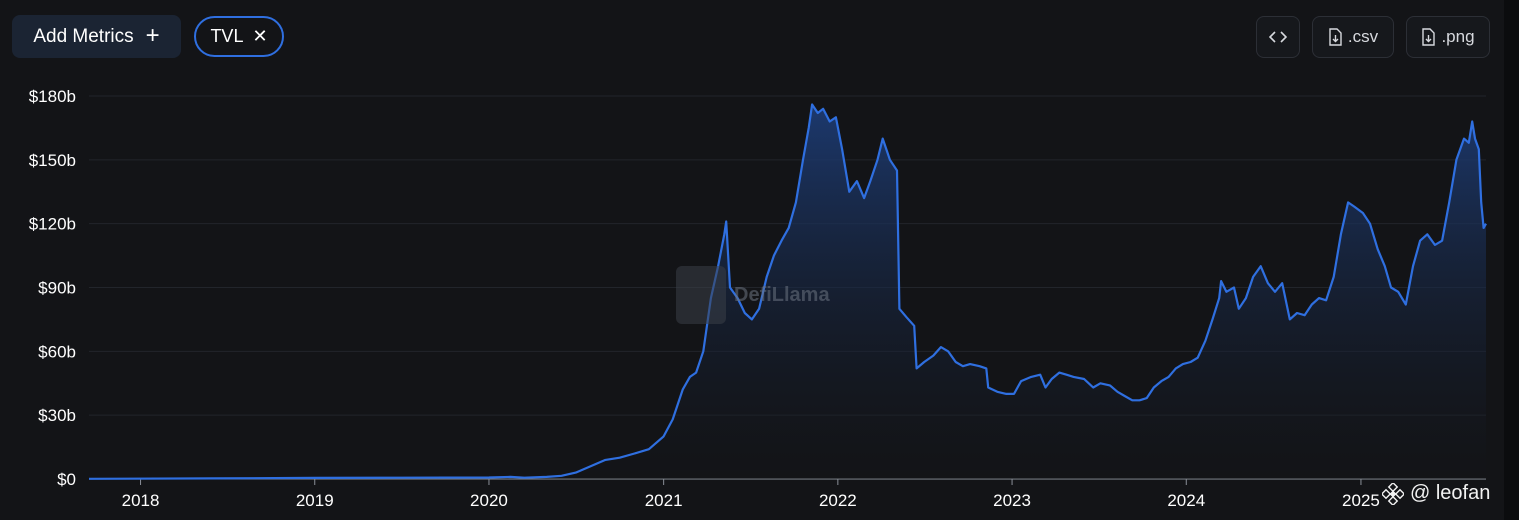 The height and width of the screenshot is (520, 1519). What do you see at coordinates (52, 224) in the screenshot?
I see `y-tick-label: $120b` at bounding box center [52, 224].